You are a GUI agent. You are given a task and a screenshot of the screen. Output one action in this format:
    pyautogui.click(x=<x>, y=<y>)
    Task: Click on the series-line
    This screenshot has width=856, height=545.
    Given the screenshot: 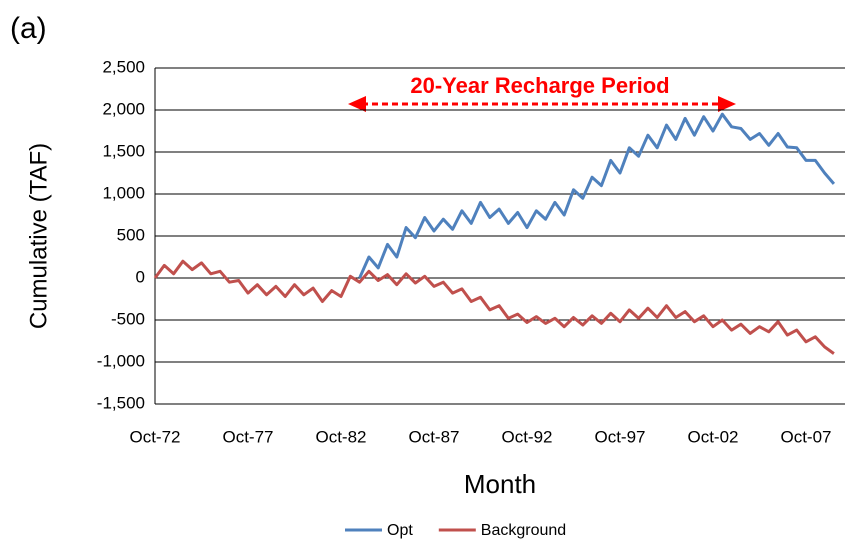 What is the action you would take?
    pyautogui.click(x=494, y=307)
    